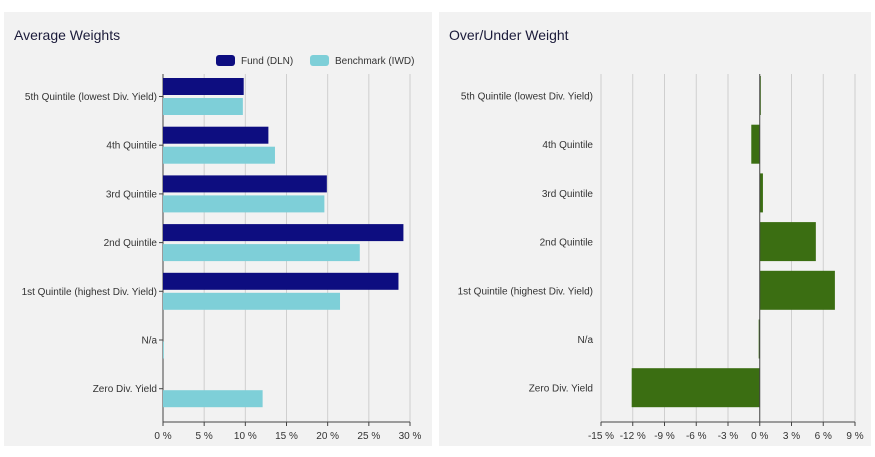  What do you see at coordinates (728, 436) in the screenshot?
I see `x-tick-label: -3 %` at bounding box center [728, 436].